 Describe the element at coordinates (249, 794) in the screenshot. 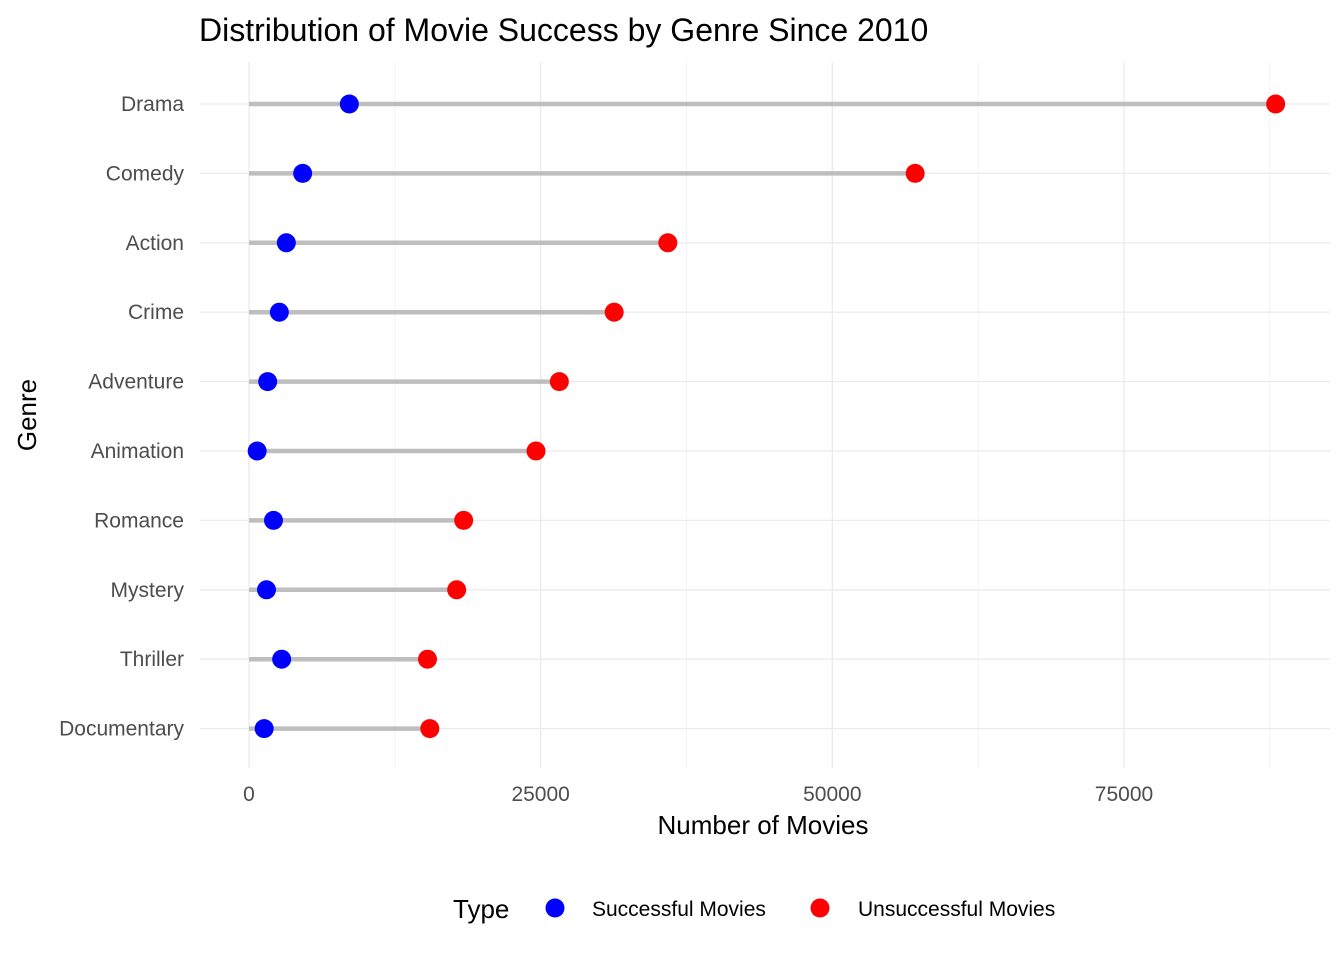

I see `x-tick-label: 0` at that location.